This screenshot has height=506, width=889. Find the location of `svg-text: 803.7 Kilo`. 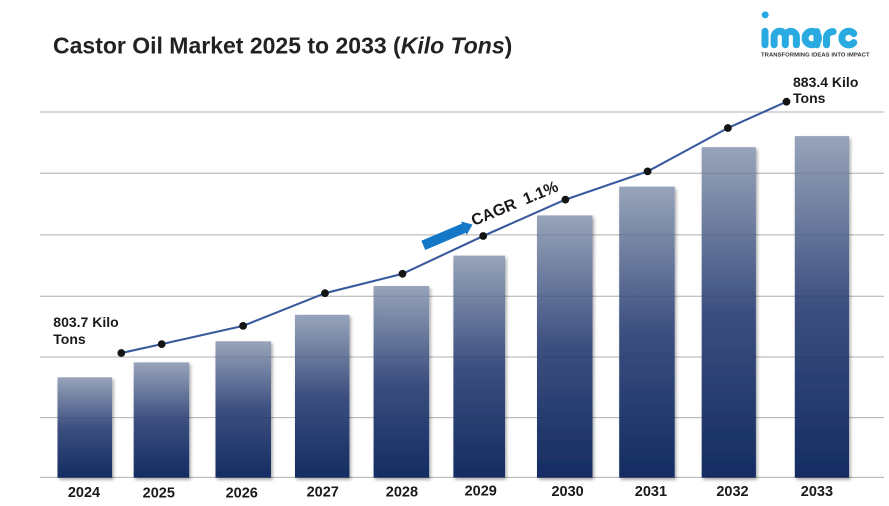

svg-text: 803.7 Kilo is located at coordinates (85, 322).